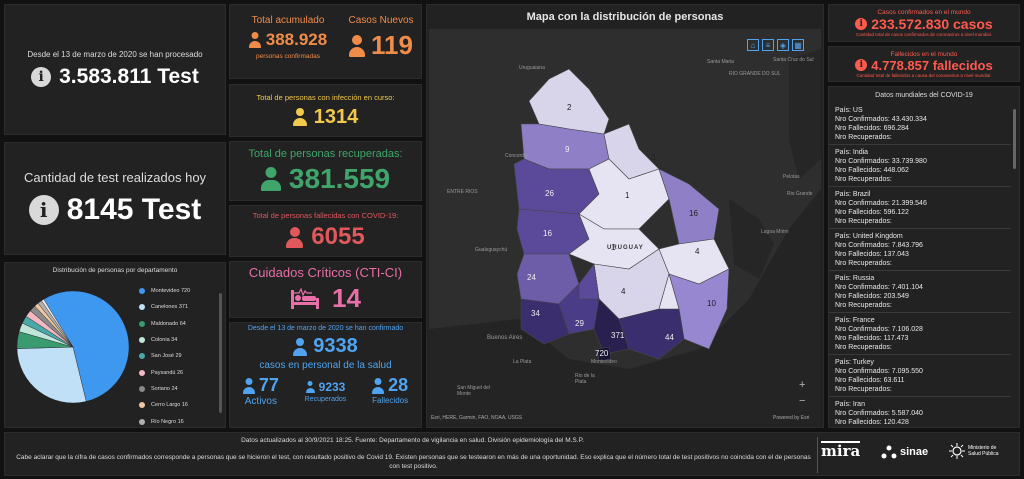 Image resolution: width=1024 pixels, height=479 pixels. What do you see at coordinates (802, 401) in the screenshot?
I see `zoom-out-button: −` at bounding box center [802, 401].